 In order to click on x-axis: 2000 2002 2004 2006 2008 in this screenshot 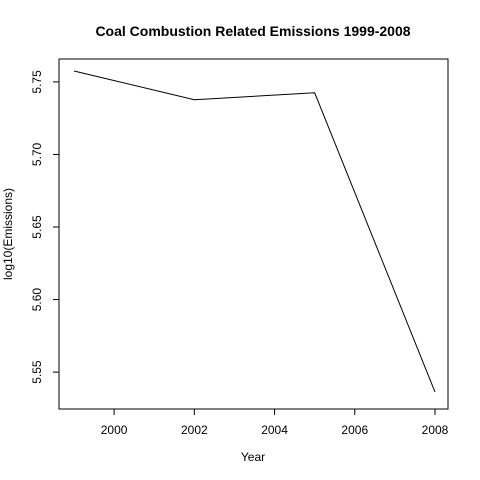, I will do `click(275, 423)`.